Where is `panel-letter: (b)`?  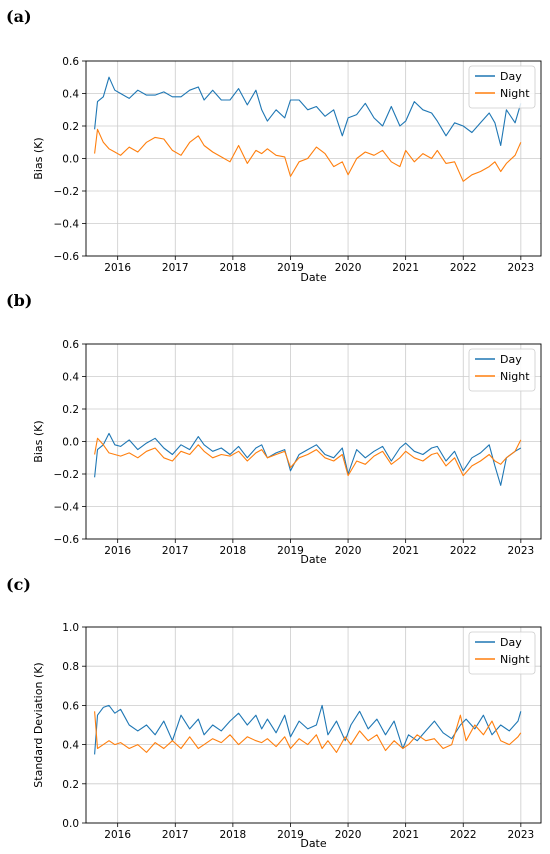
panel-letter: (b) is located at coordinates (19, 300).